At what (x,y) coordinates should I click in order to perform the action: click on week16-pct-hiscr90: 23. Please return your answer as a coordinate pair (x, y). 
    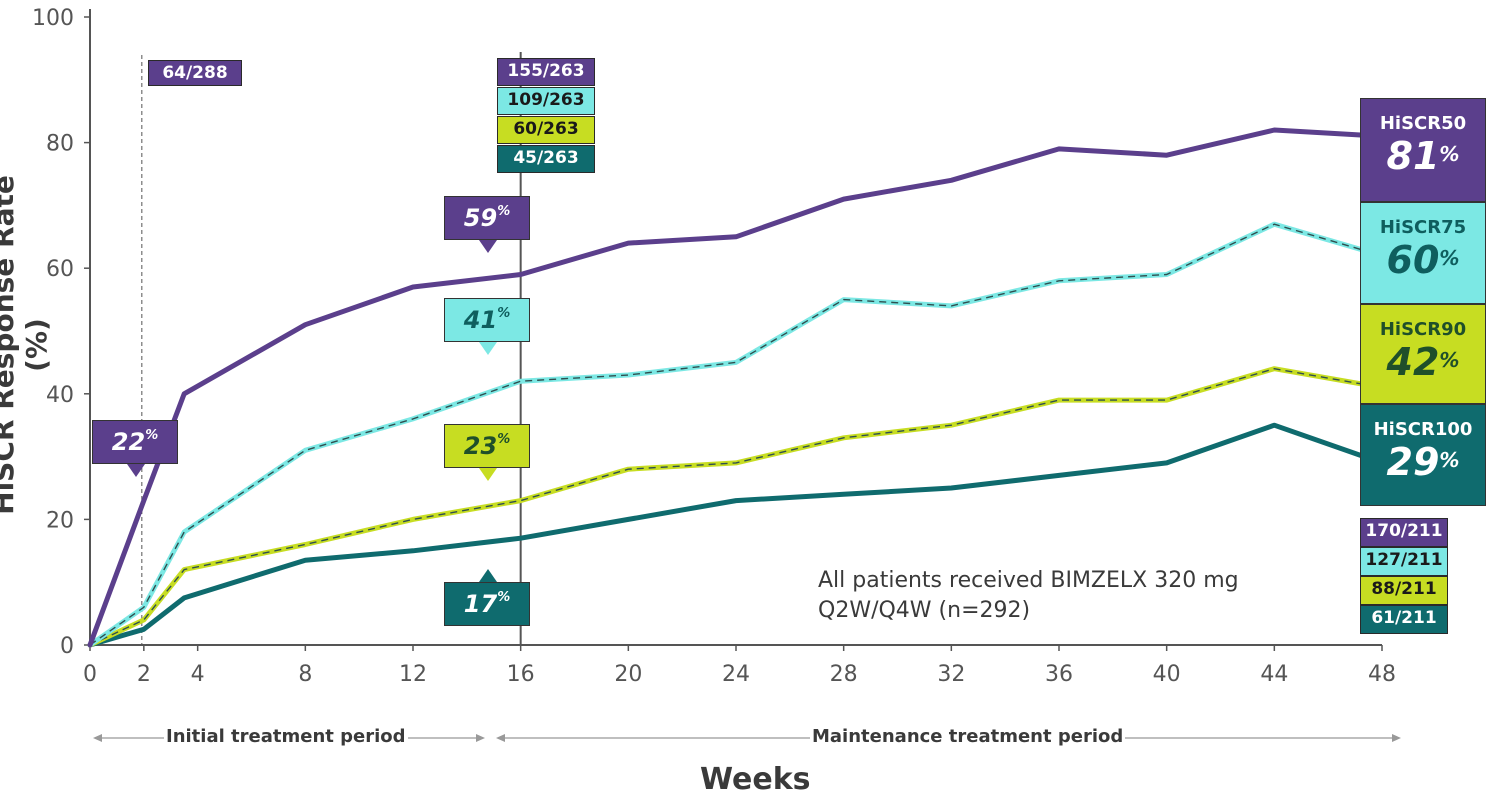
    Looking at the image, I should click on (480, 446).